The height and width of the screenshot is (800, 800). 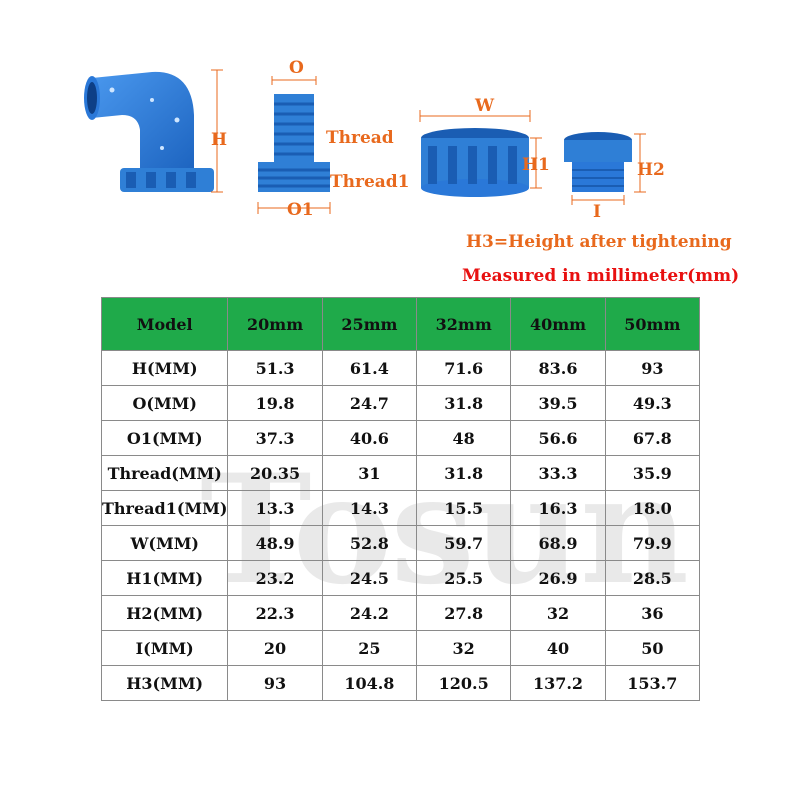 I want to click on row-label: W(MM), so click(x=164, y=543).